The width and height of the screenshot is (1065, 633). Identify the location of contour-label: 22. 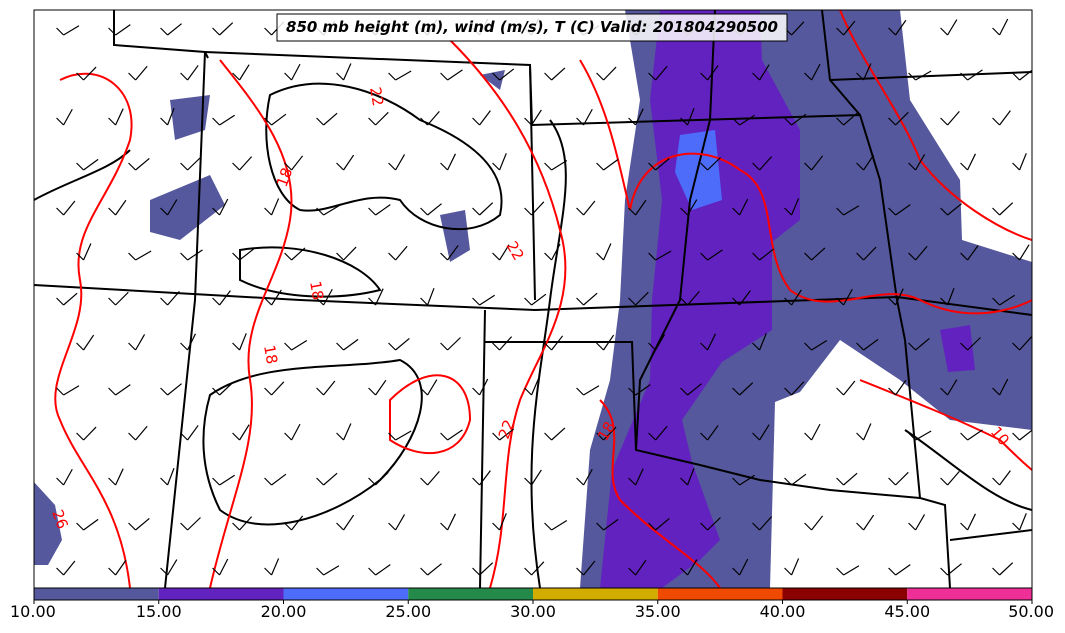
(376, 97).